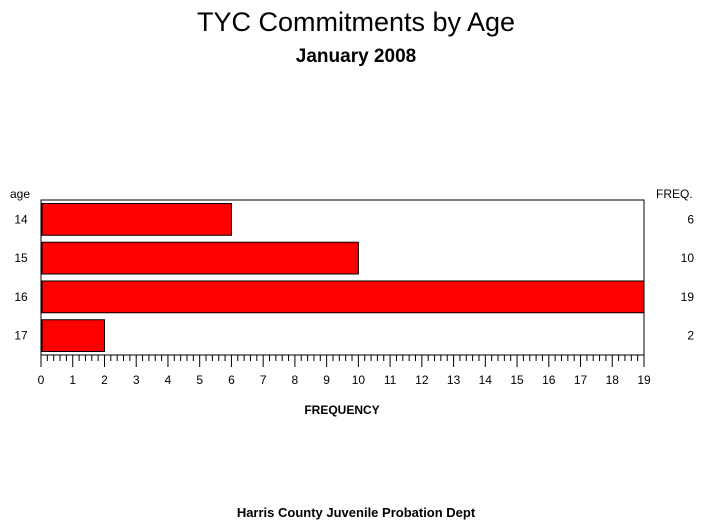 Image resolution: width=713 pixels, height=523 pixels. What do you see at coordinates (231, 380) in the screenshot?
I see `x-tick-label-6: 6` at bounding box center [231, 380].